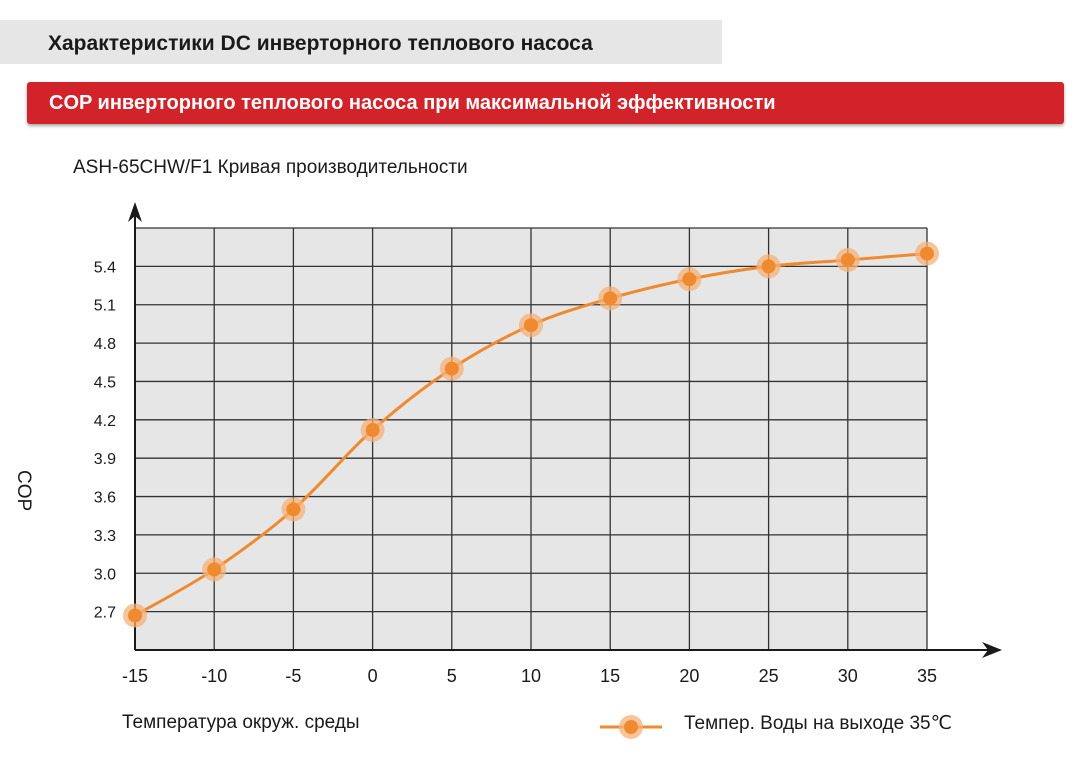 The width and height of the screenshot is (1090, 778). What do you see at coordinates (105, 574) in the screenshot?
I see `y-tick-label: 3.0` at bounding box center [105, 574].